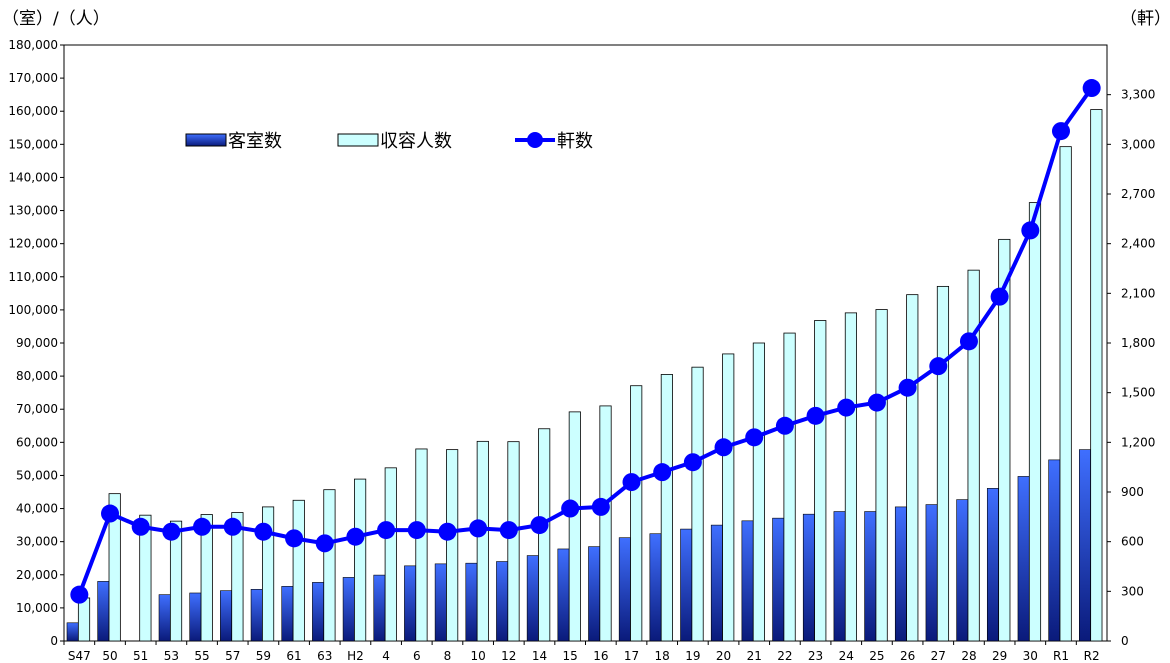 This screenshot has height=663, width=1170. What do you see at coordinates (1145, 19) in the screenshot?
I see `right-unit-label: （軒）` at bounding box center [1145, 19].